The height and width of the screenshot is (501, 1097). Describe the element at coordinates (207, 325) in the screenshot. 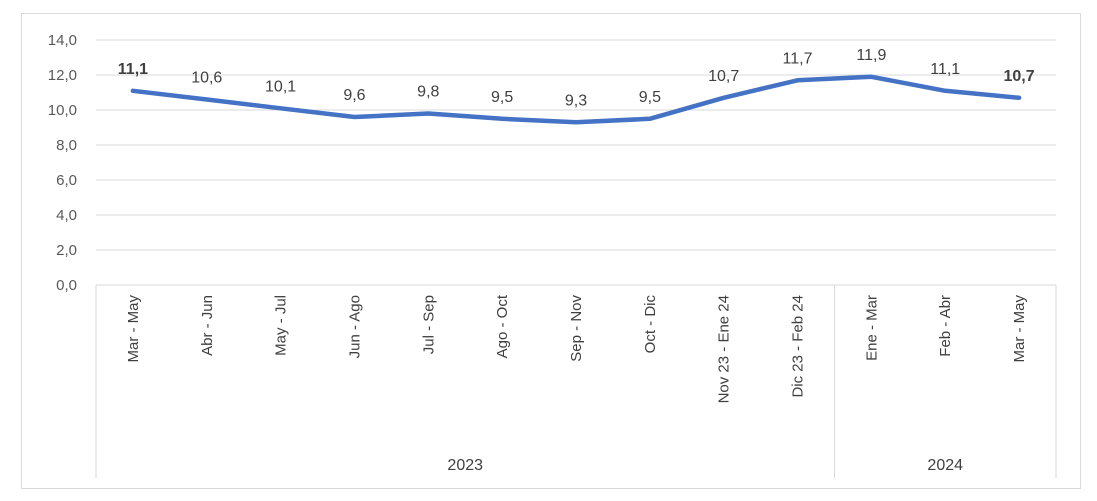

I see `x-tick-label: Abr - Jun` at that location.